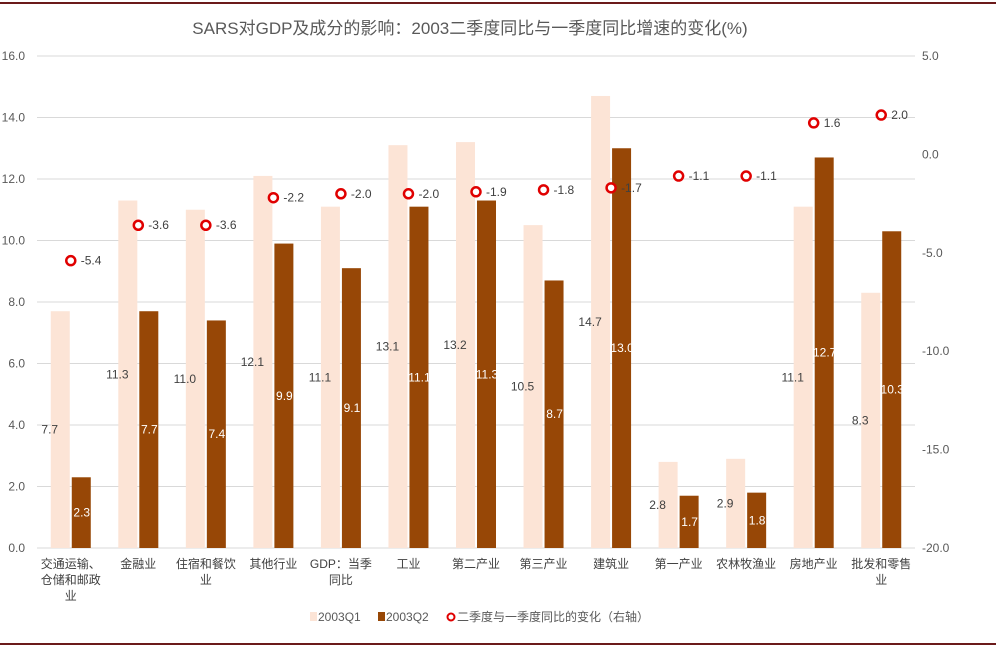  Describe the element at coordinates (16, 425) in the screenshot. I see `y-left-tick-label: 4.0` at that location.